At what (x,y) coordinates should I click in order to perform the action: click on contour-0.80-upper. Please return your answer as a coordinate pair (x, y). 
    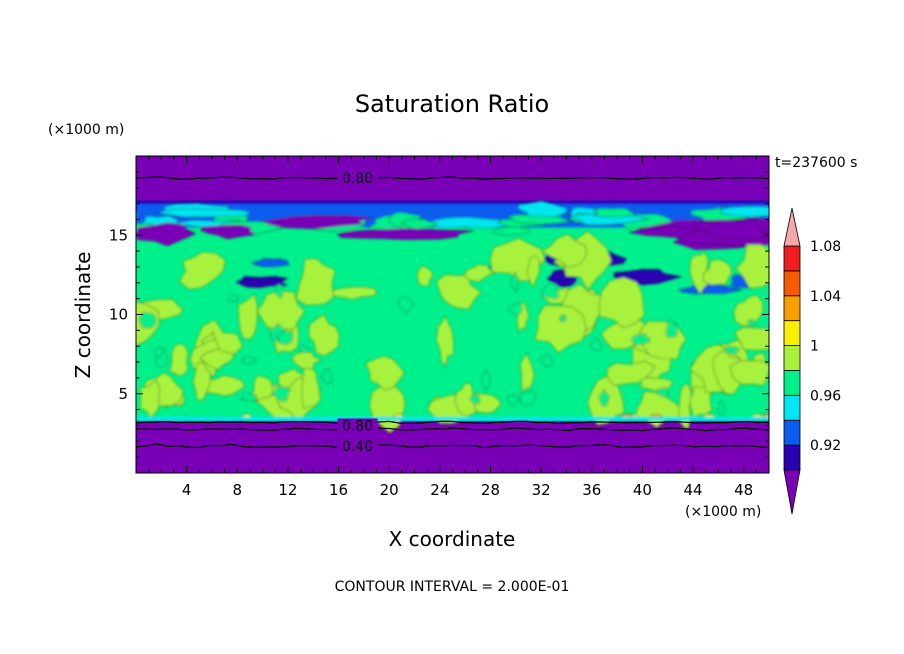
    Looking at the image, I should click on (452, 178).